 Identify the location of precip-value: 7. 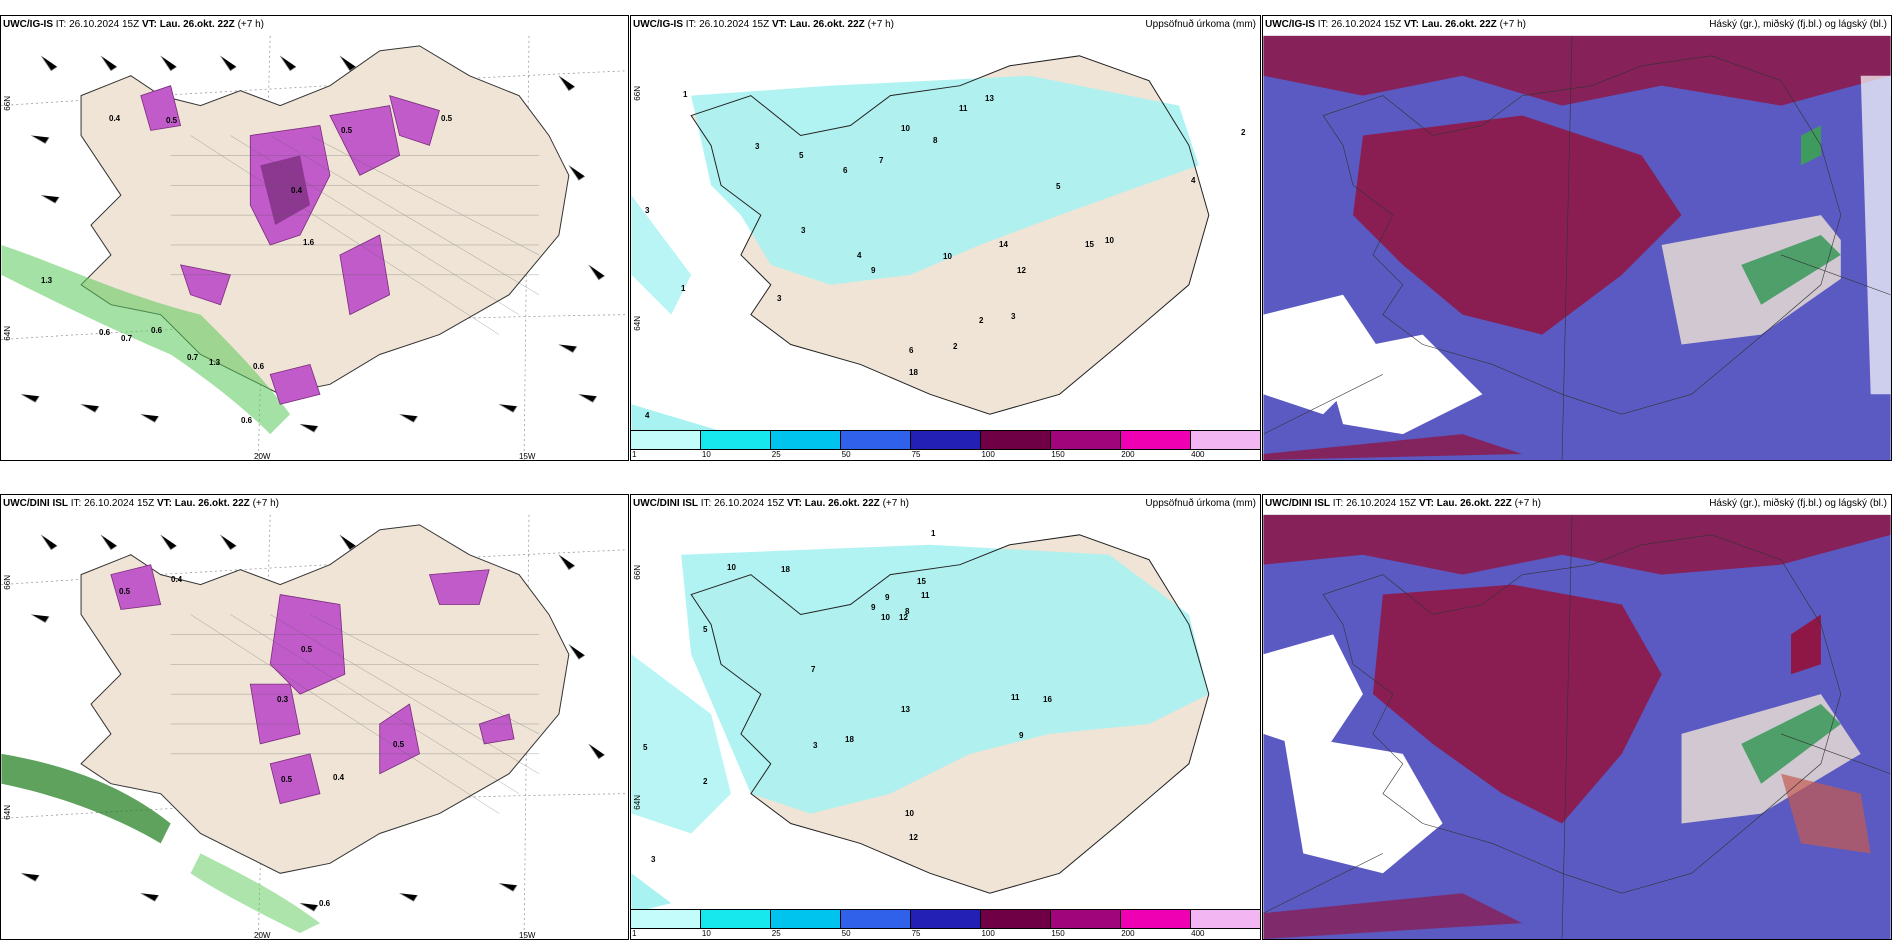
(813, 669).